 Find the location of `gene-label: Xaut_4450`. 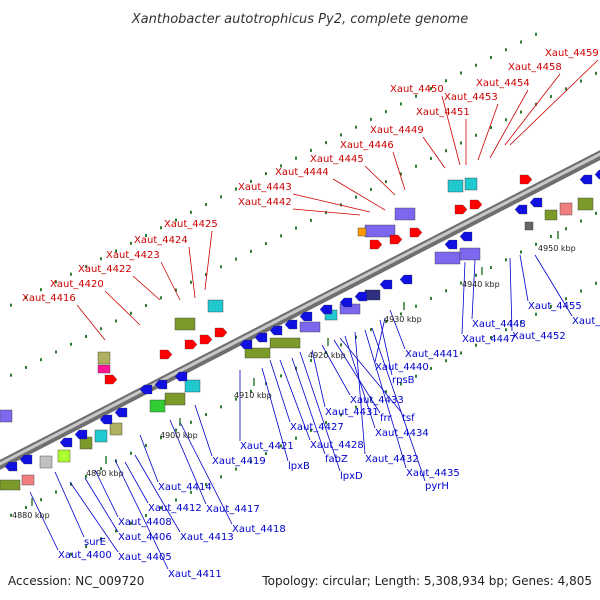

gene-label: Xaut_4450 is located at coordinates (417, 89).